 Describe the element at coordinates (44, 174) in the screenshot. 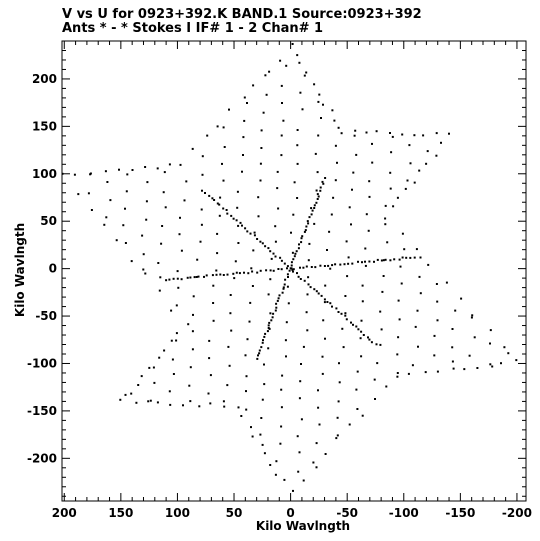

I see `y-tick-label: 100` at that location.